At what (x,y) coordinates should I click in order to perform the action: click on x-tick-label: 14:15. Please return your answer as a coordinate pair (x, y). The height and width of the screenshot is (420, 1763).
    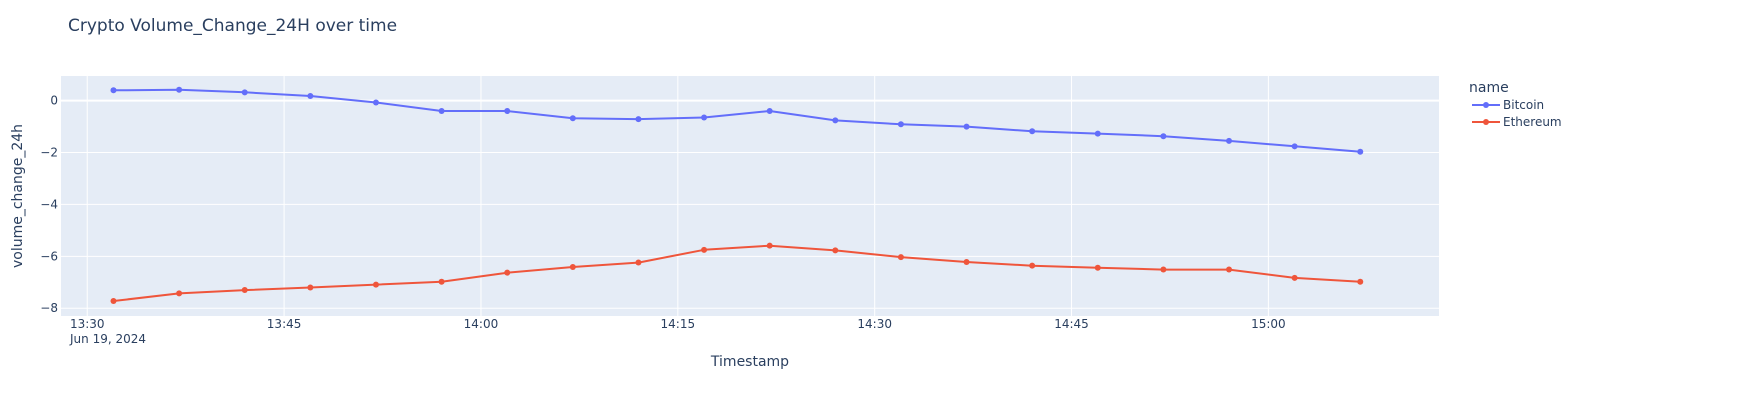
    Looking at the image, I should click on (678, 324).